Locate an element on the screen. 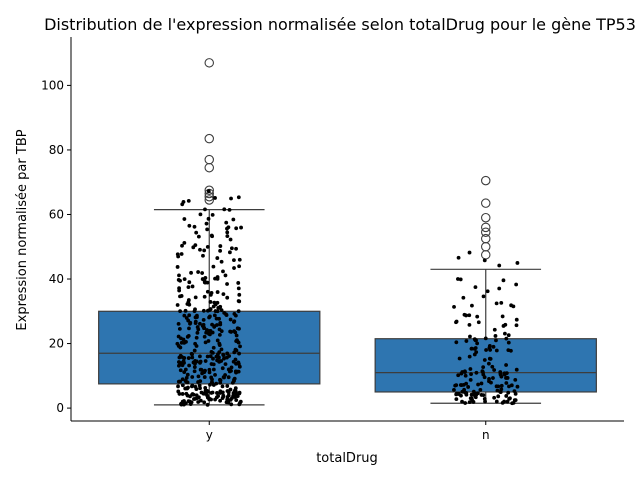 Image resolution: width=639 pixels, height=479 pixels. box-n is located at coordinates (485, 365).